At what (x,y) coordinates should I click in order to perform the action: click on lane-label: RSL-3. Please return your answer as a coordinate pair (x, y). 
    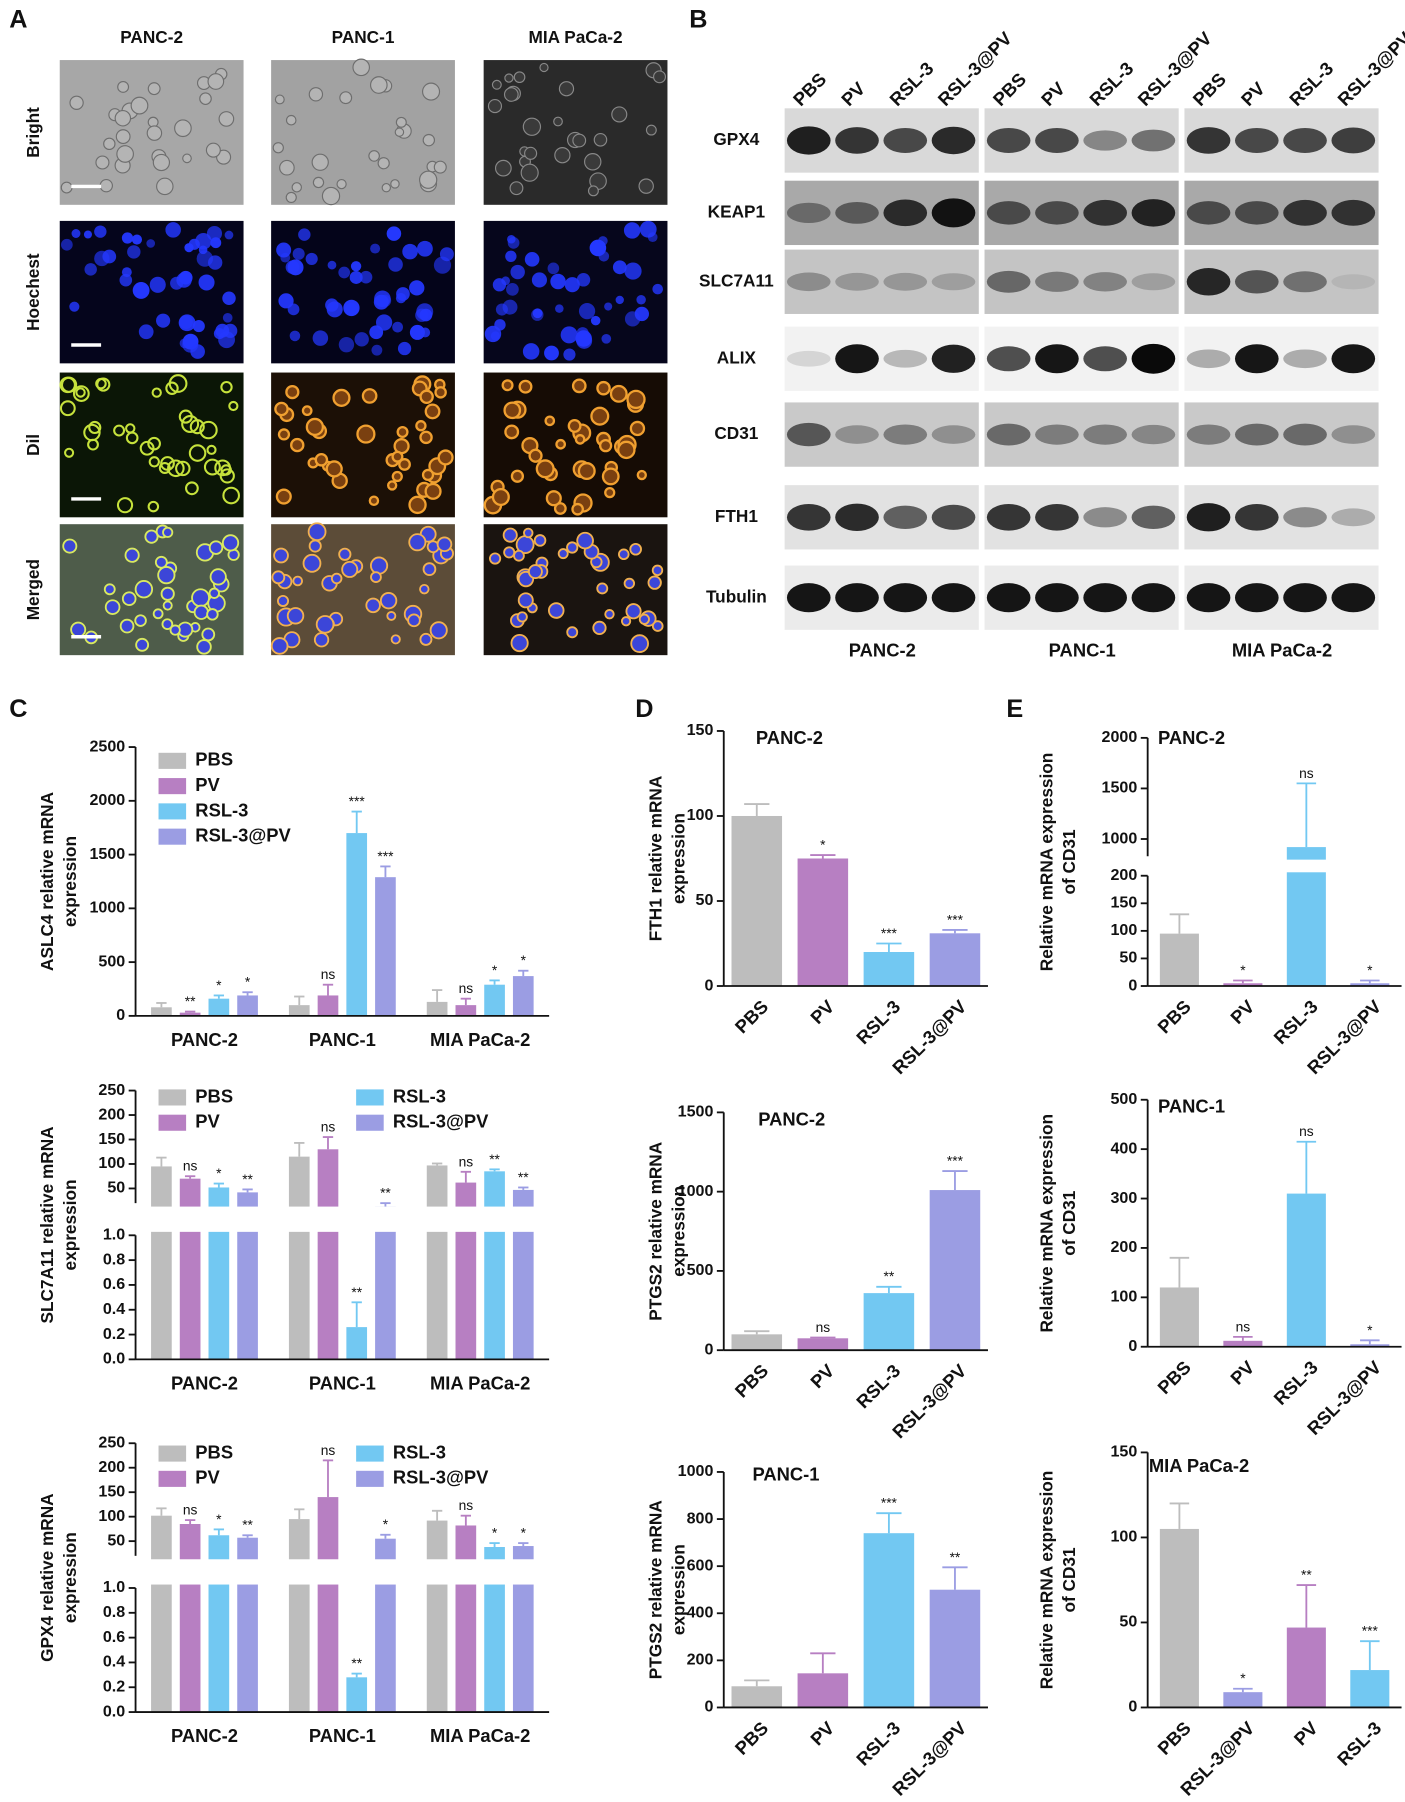
    Looking at the image, I should click on (1311, 84).